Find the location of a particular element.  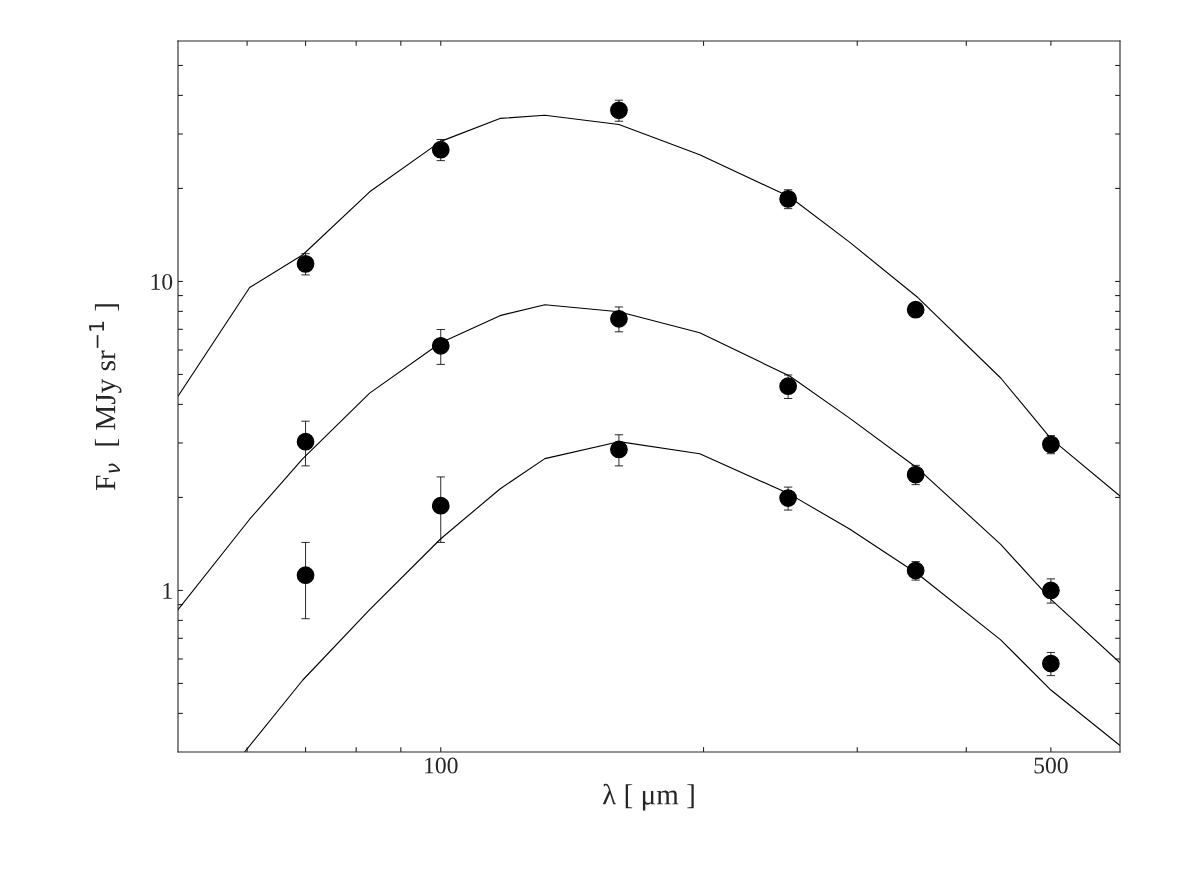

x-axis-title: λ [ μm ] is located at coordinates (648, 797).